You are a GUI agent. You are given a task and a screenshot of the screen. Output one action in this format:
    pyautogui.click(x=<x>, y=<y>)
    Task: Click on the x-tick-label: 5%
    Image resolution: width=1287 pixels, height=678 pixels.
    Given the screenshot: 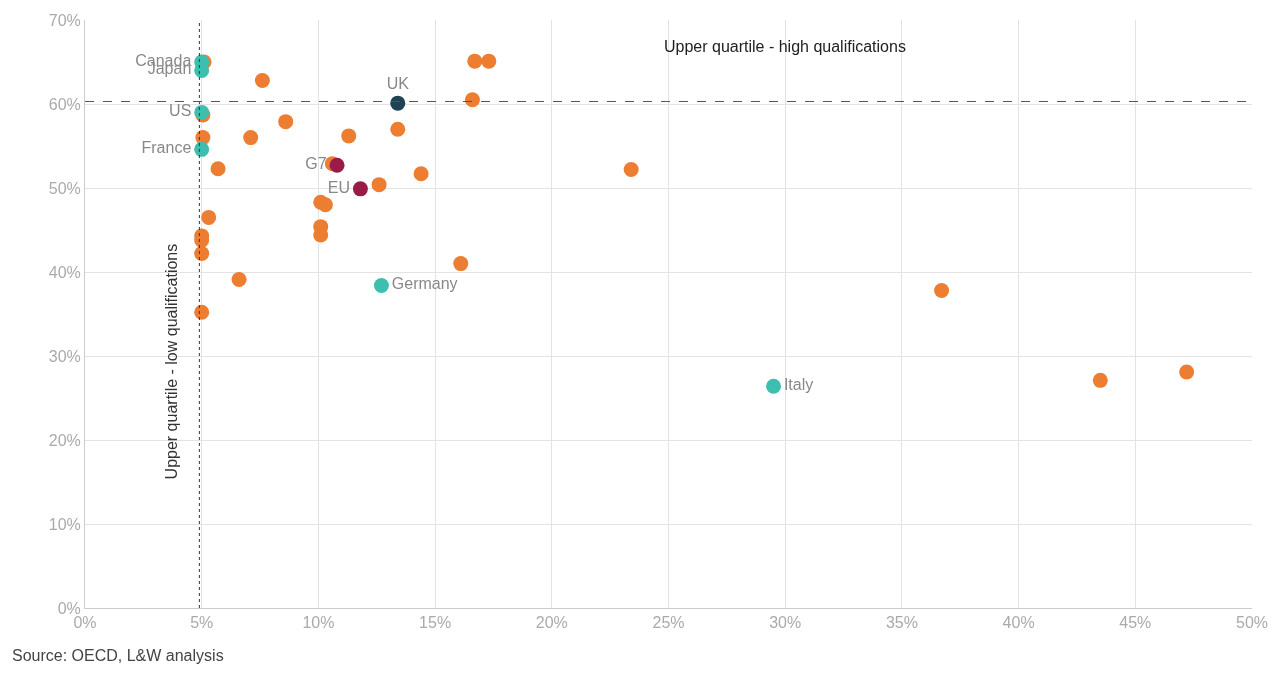 What is the action you would take?
    pyautogui.click(x=202, y=623)
    